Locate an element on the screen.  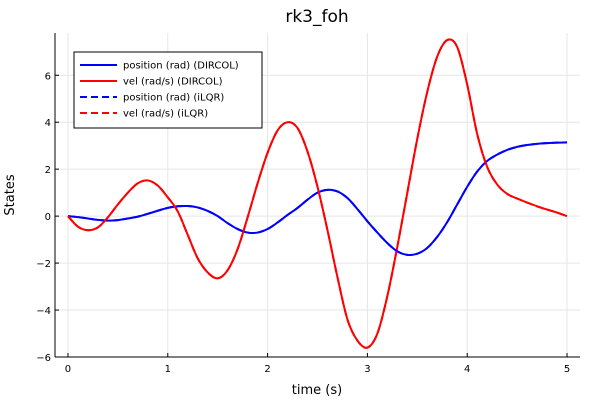
y-tick-label: −6 is located at coordinates (43, 358).